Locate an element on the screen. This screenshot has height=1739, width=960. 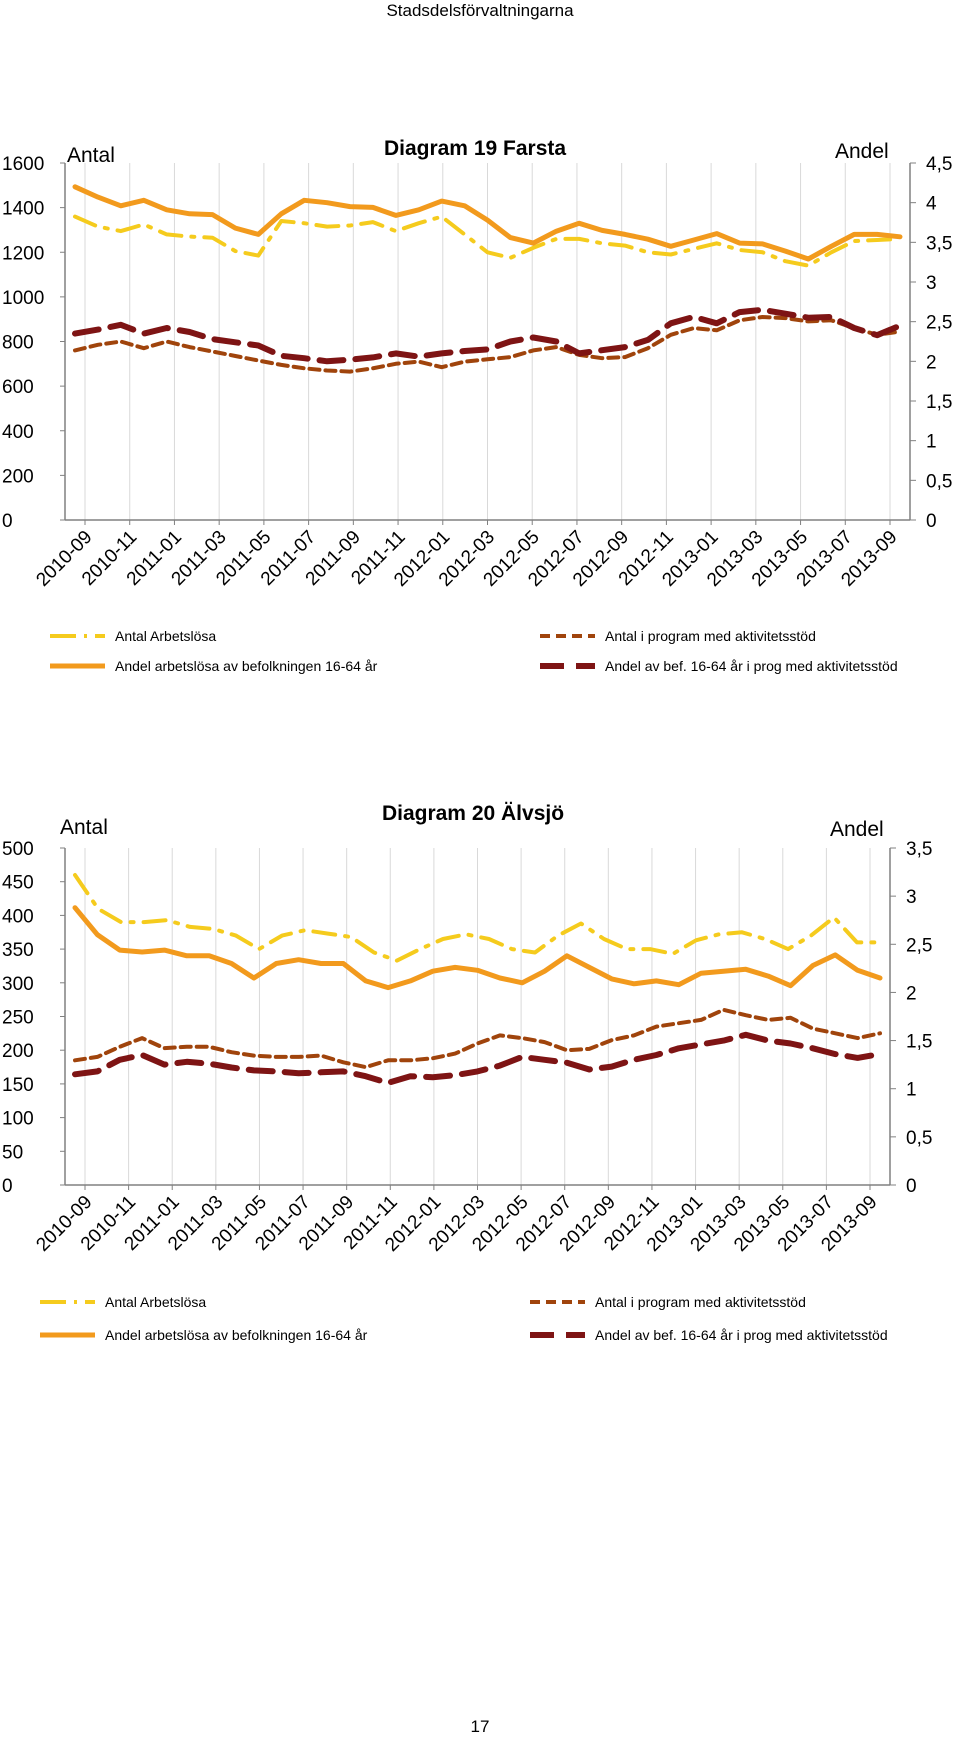
y-tick-label-left: 50 is located at coordinates (12, 1152).